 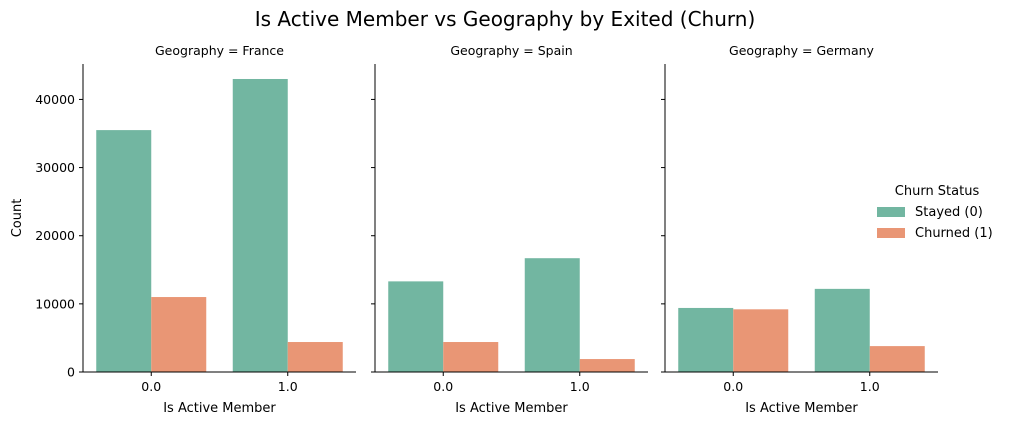 I want to click on legend-swatch-churned, so click(x=891, y=233).